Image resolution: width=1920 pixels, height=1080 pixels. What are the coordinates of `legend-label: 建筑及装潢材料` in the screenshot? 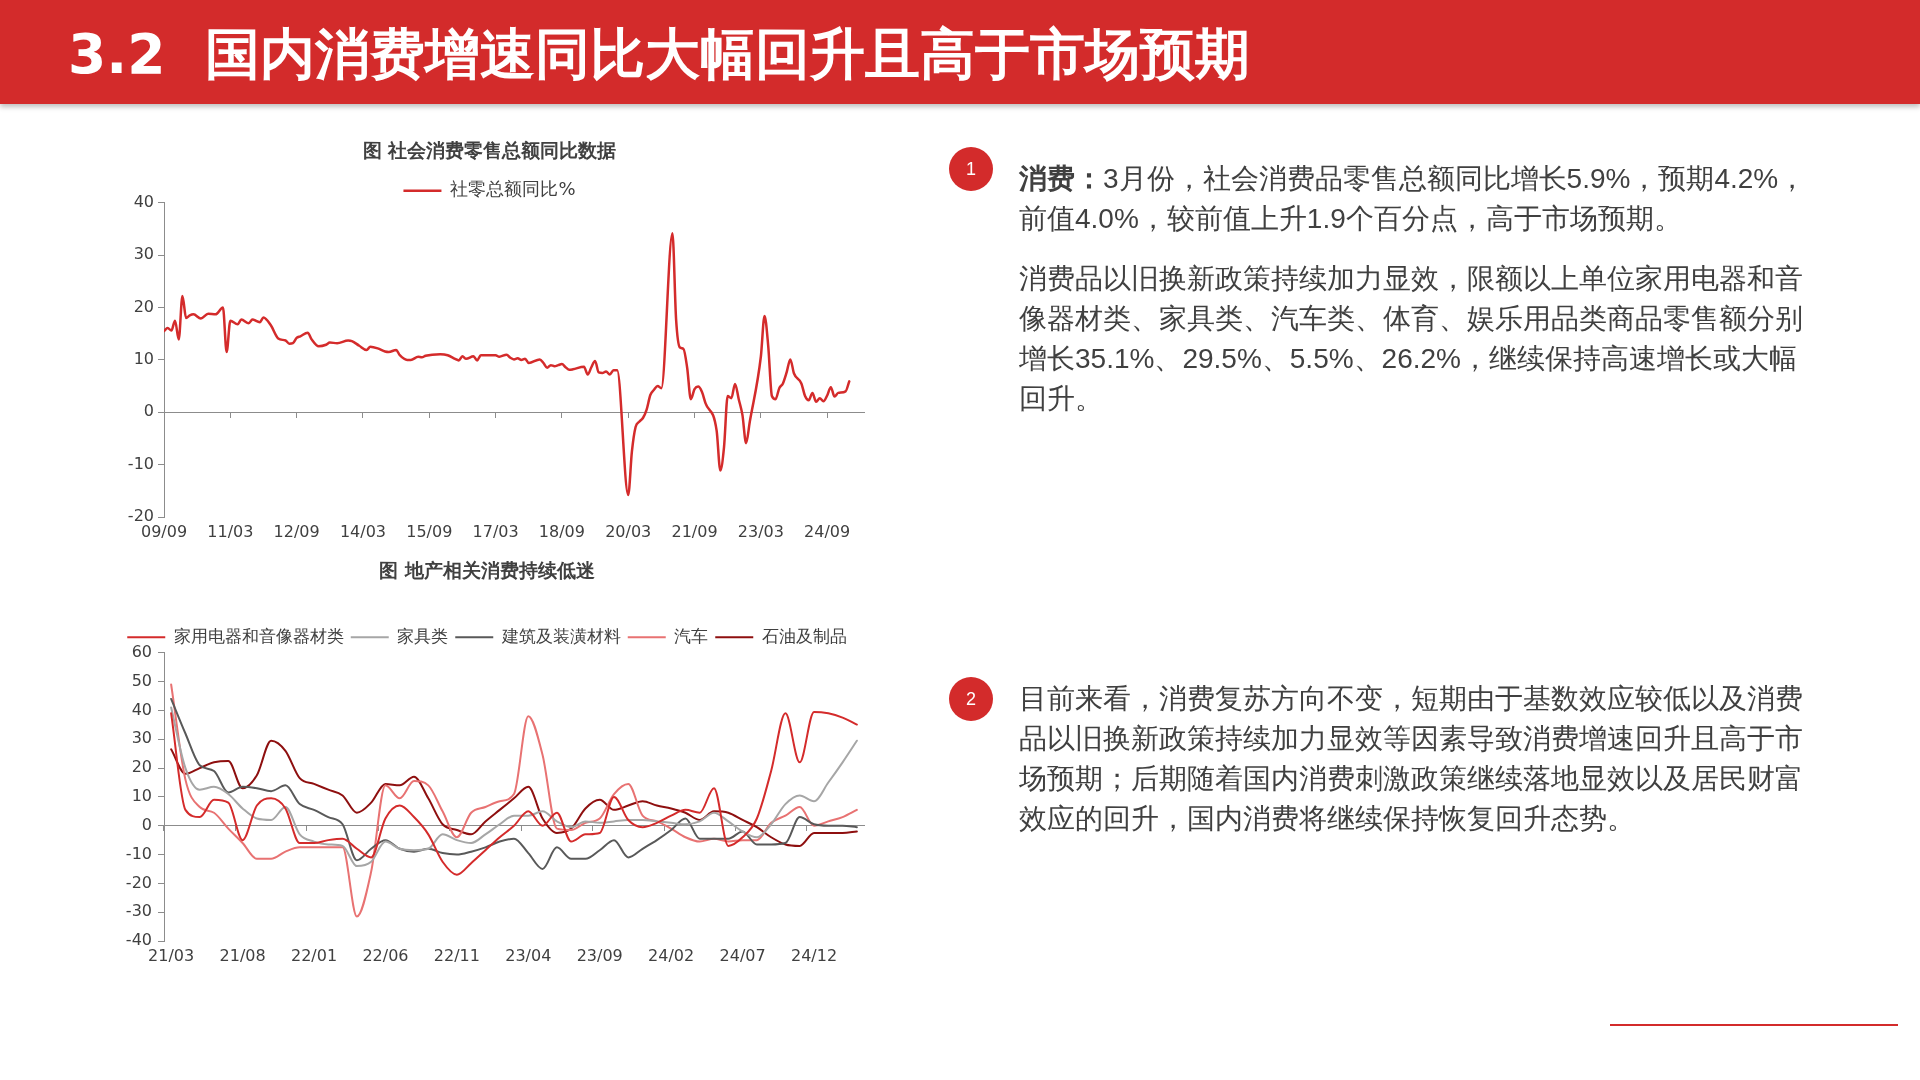 It's located at (560, 635).